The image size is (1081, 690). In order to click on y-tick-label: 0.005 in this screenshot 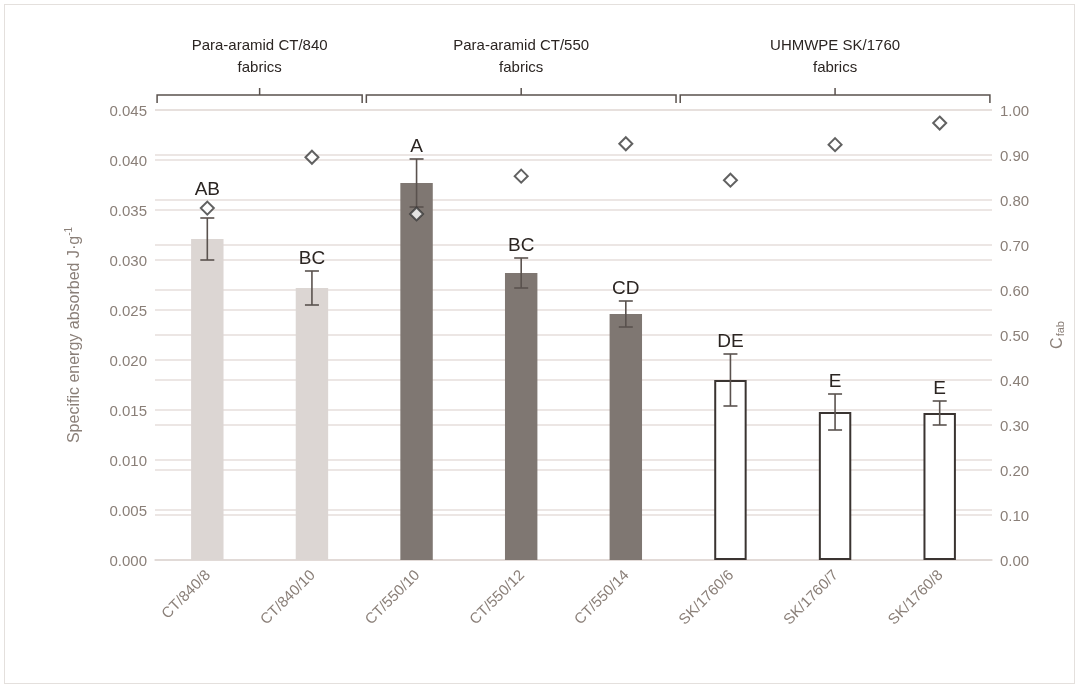, I will do `click(128, 510)`.